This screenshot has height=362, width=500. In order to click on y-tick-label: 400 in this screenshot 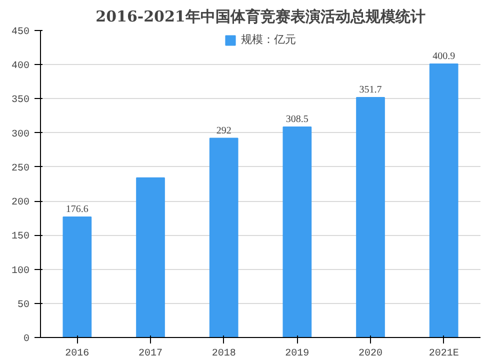, I will do `click(20, 66)`.